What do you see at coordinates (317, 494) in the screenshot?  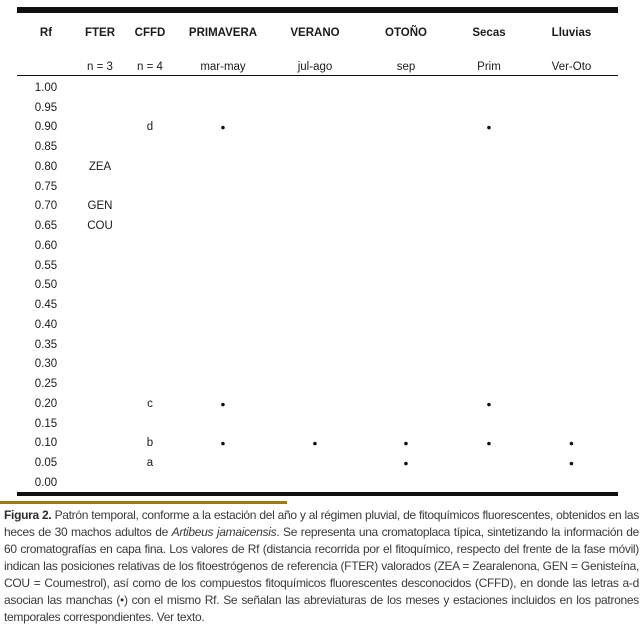 I see `table-bottom-rule` at bounding box center [317, 494].